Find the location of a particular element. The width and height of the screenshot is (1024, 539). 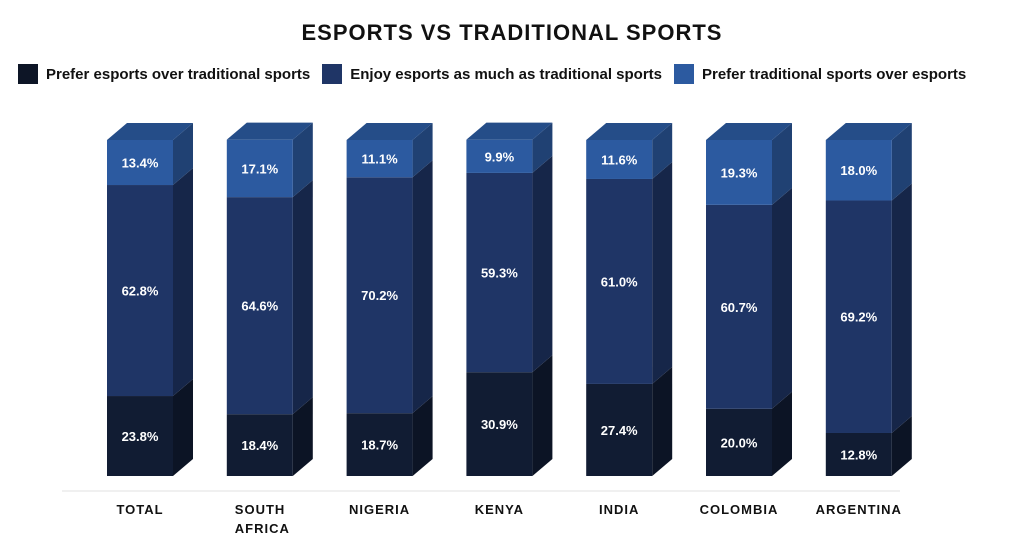

data-label: 30.9% is located at coordinates (499, 424).